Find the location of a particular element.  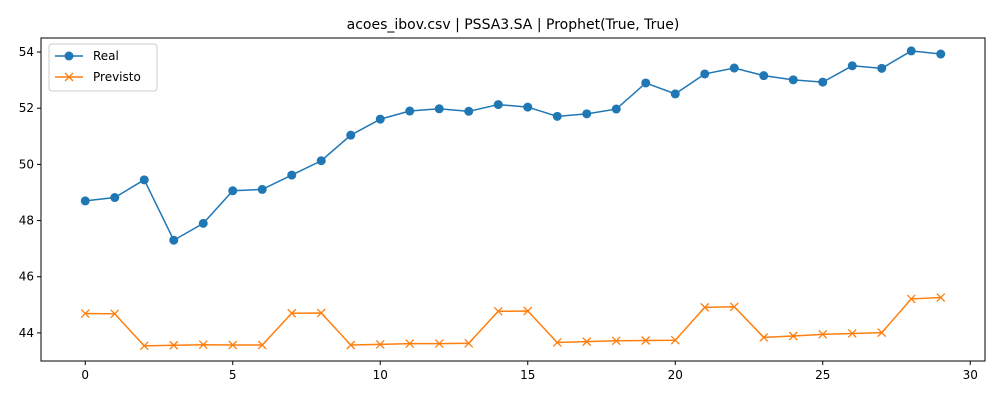

x-tick-label: 10 is located at coordinates (380, 375).